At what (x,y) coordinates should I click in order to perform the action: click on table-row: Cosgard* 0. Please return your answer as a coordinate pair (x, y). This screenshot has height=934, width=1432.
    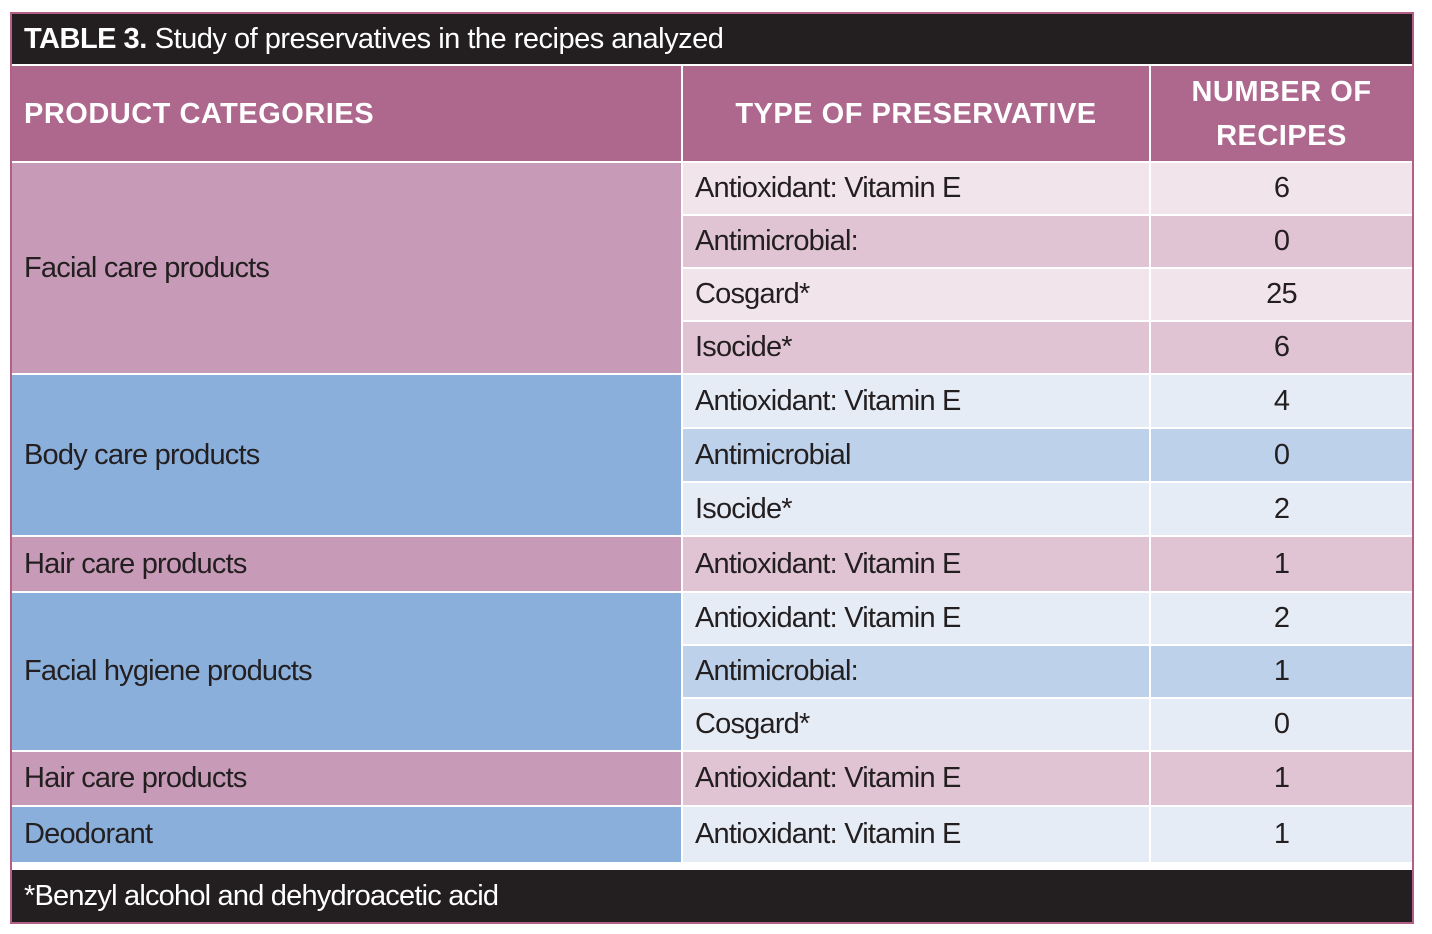
    Looking at the image, I should click on (712, 724).